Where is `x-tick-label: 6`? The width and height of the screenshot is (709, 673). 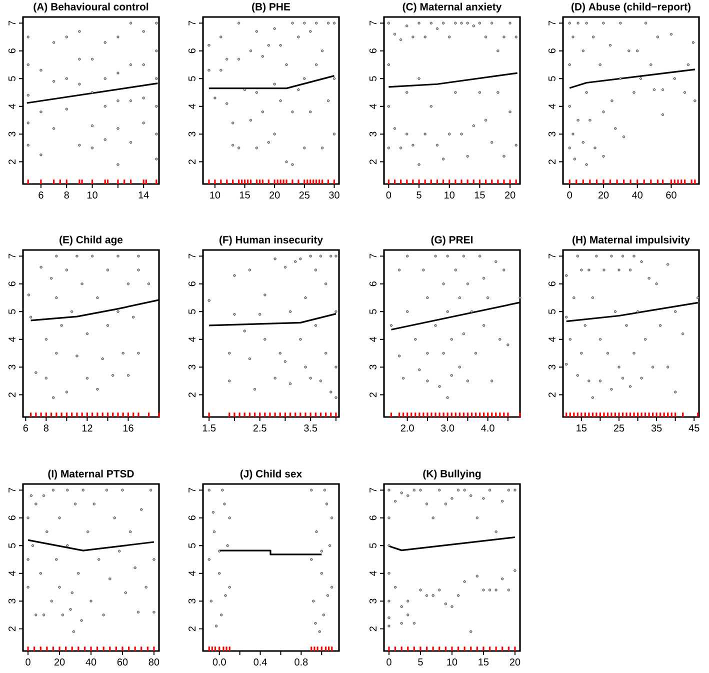
x-tick-label: 6 is located at coordinates (25, 428).